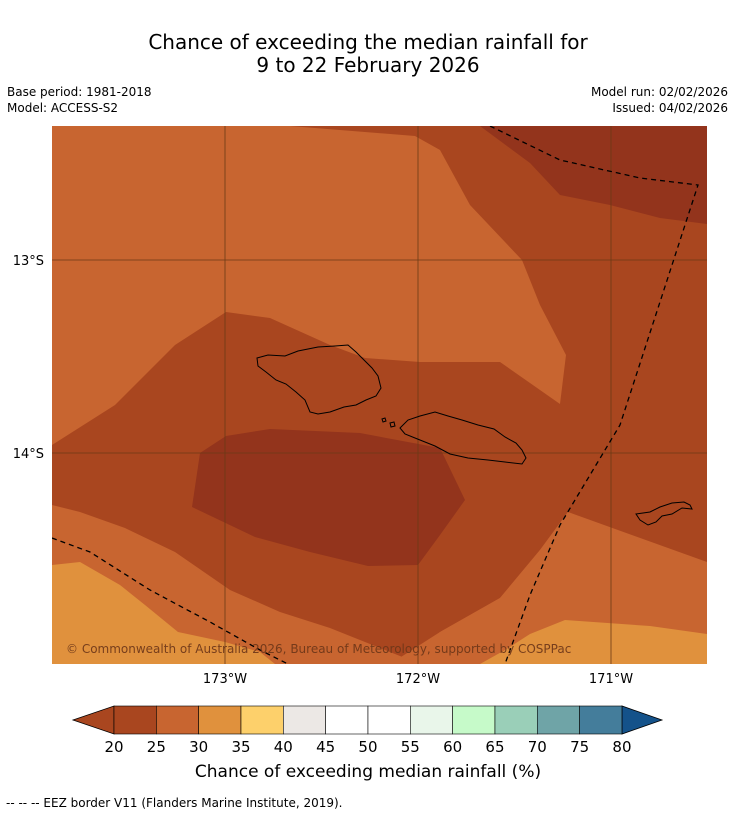 The image size is (736, 816). Describe the element at coordinates (325, 747) in the screenshot. I see `colorbar-tick-label: 45` at that location.